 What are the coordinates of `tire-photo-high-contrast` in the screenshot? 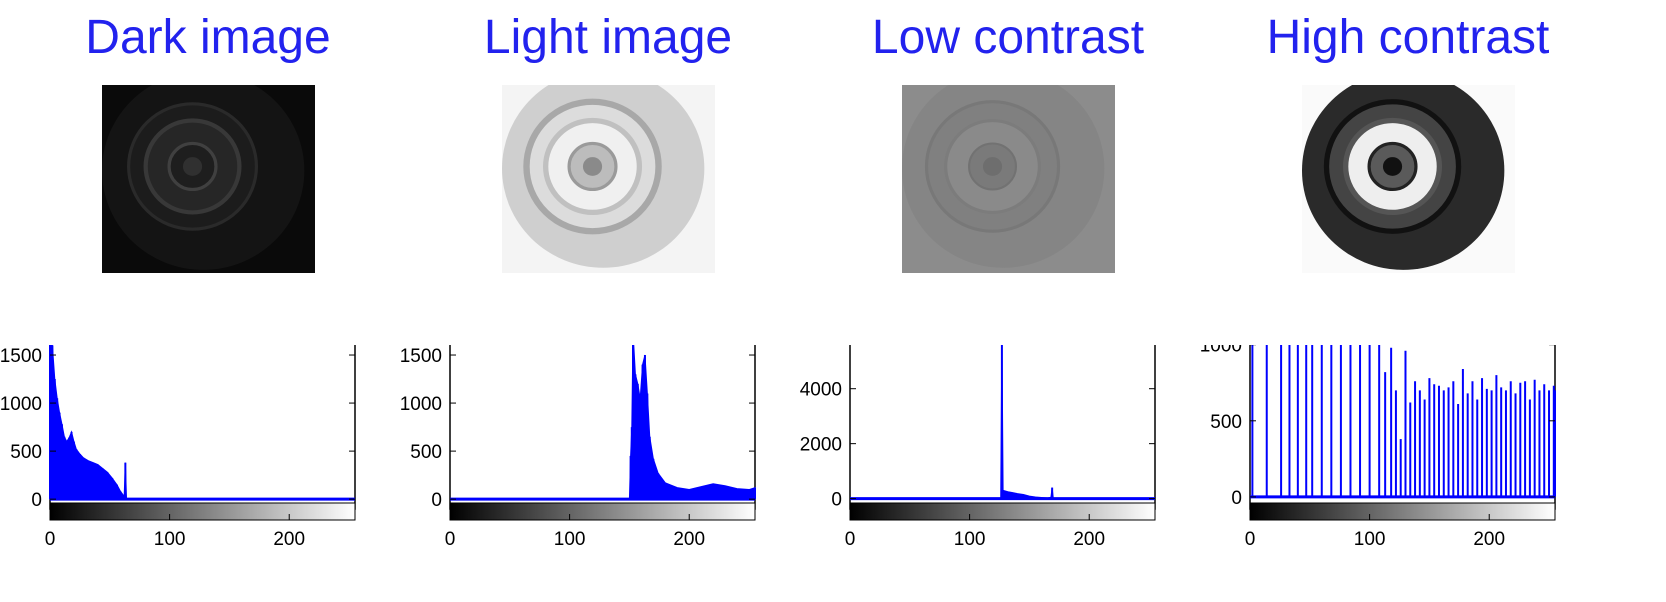 It's located at (1408, 179).